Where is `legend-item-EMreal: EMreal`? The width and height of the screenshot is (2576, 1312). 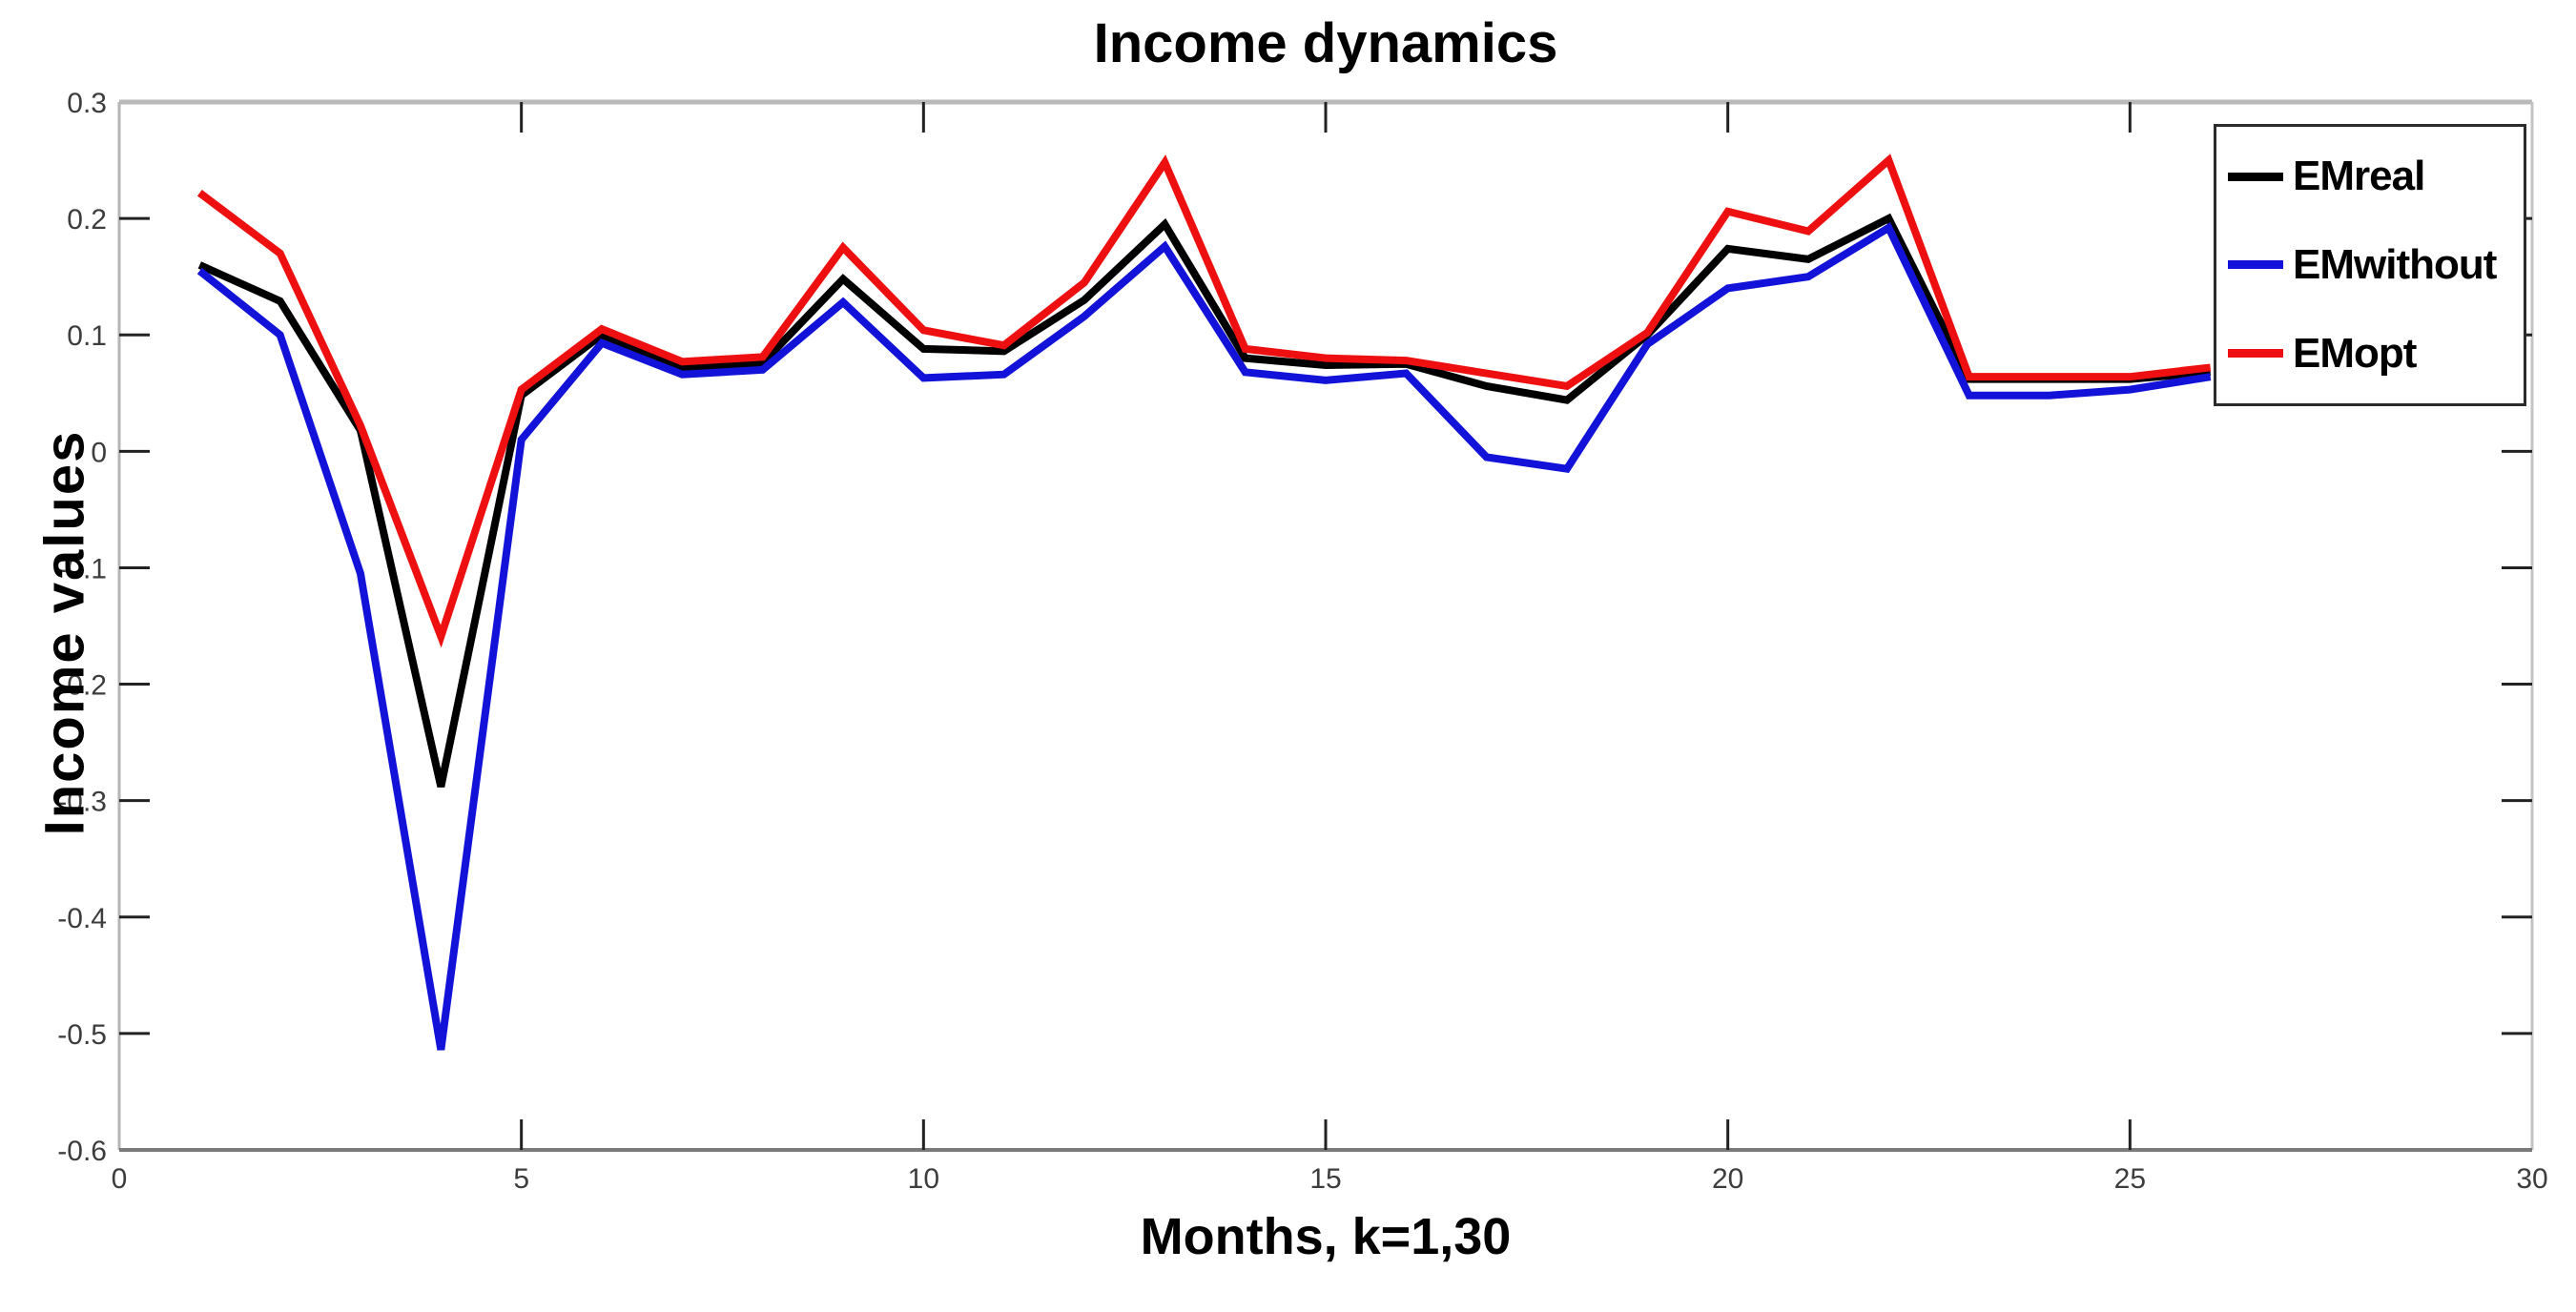
legend-item-EMreal: EMreal is located at coordinates (2370, 177).